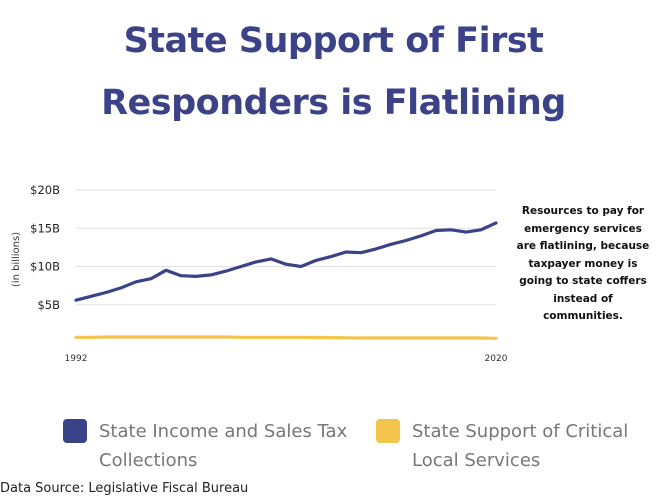  Describe the element at coordinates (45, 190) in the screenshot. I see `y-tick-label: $20B` at that location.